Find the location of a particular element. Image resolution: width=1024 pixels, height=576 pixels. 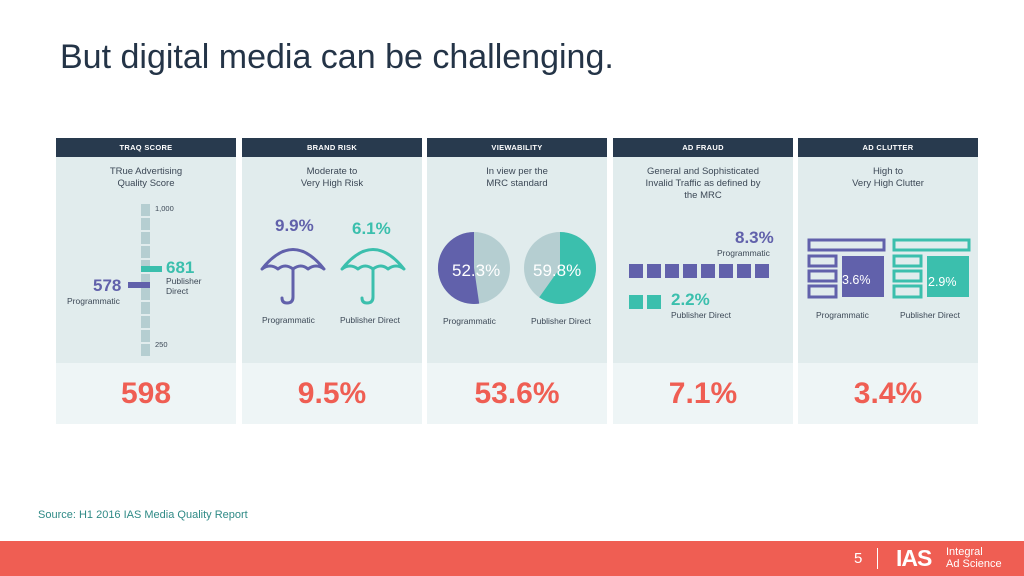

publisher-label: Publisher is located at coordinates (184, 281).